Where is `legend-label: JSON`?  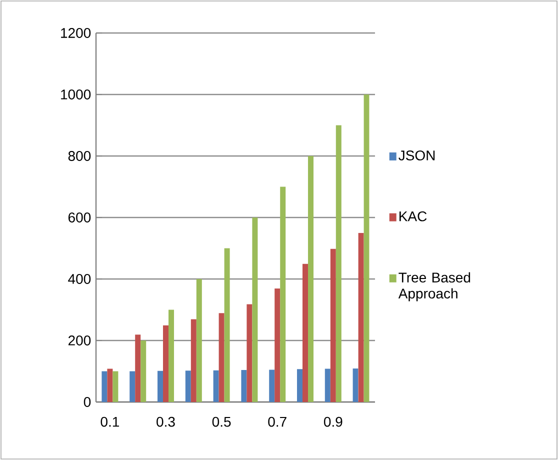
legend-label: JSON is located at coordinates (416, 155).